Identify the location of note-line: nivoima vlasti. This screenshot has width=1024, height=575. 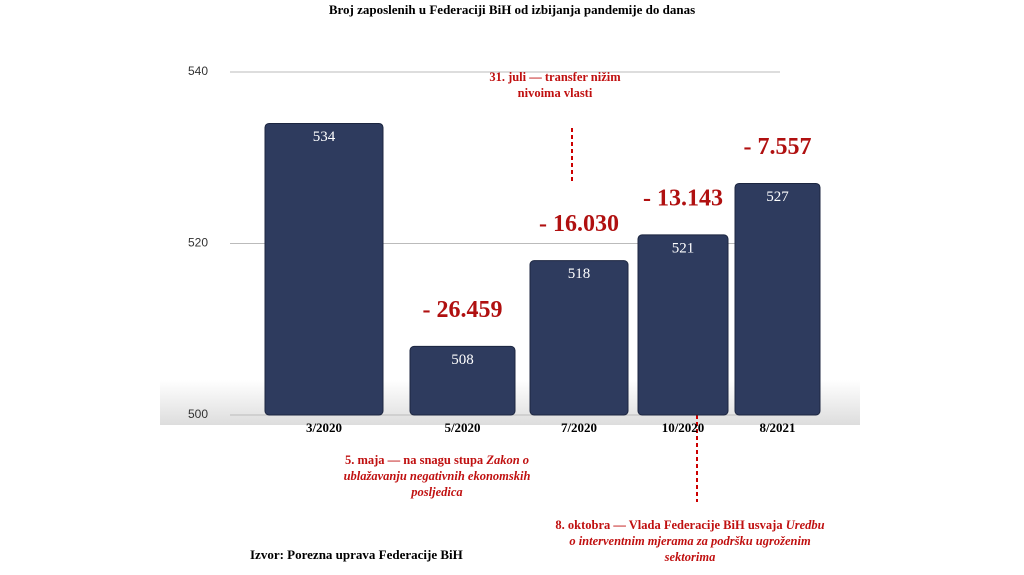
(555, 93).